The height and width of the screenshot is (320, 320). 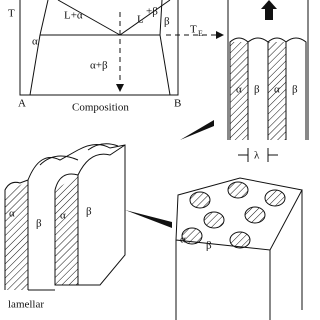 What do you see at coordinates (99, 66) in the screenshot?
I see `label: α+β` at bounding box center [99, 66].